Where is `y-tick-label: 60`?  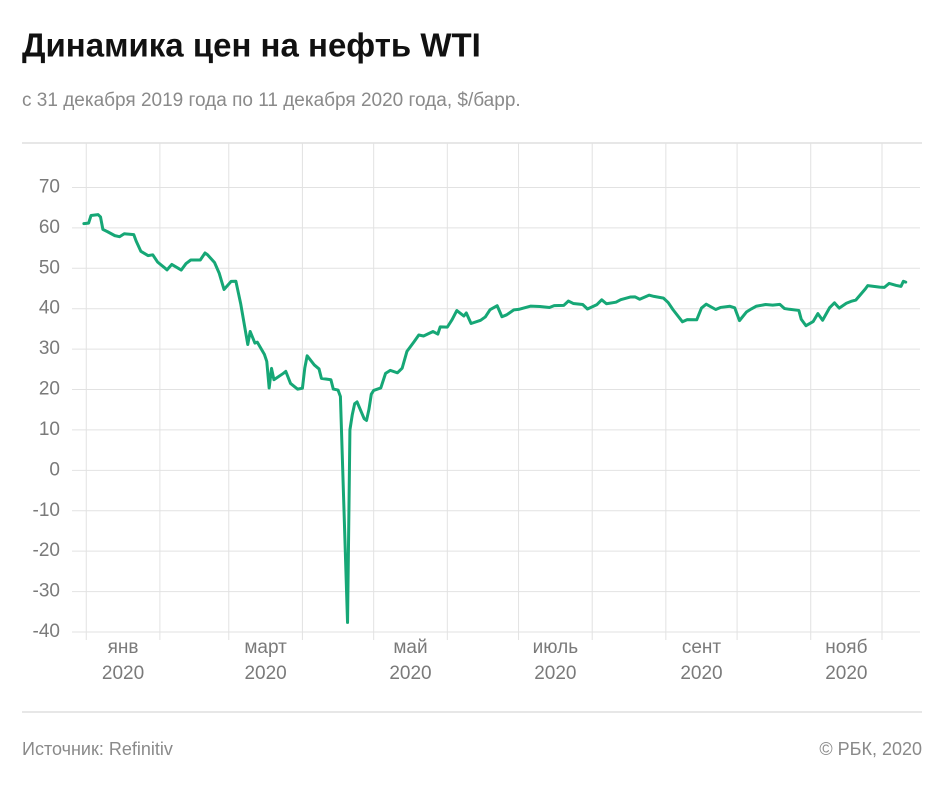 y-tick-label: 60 is located at coordinates (49, 227).